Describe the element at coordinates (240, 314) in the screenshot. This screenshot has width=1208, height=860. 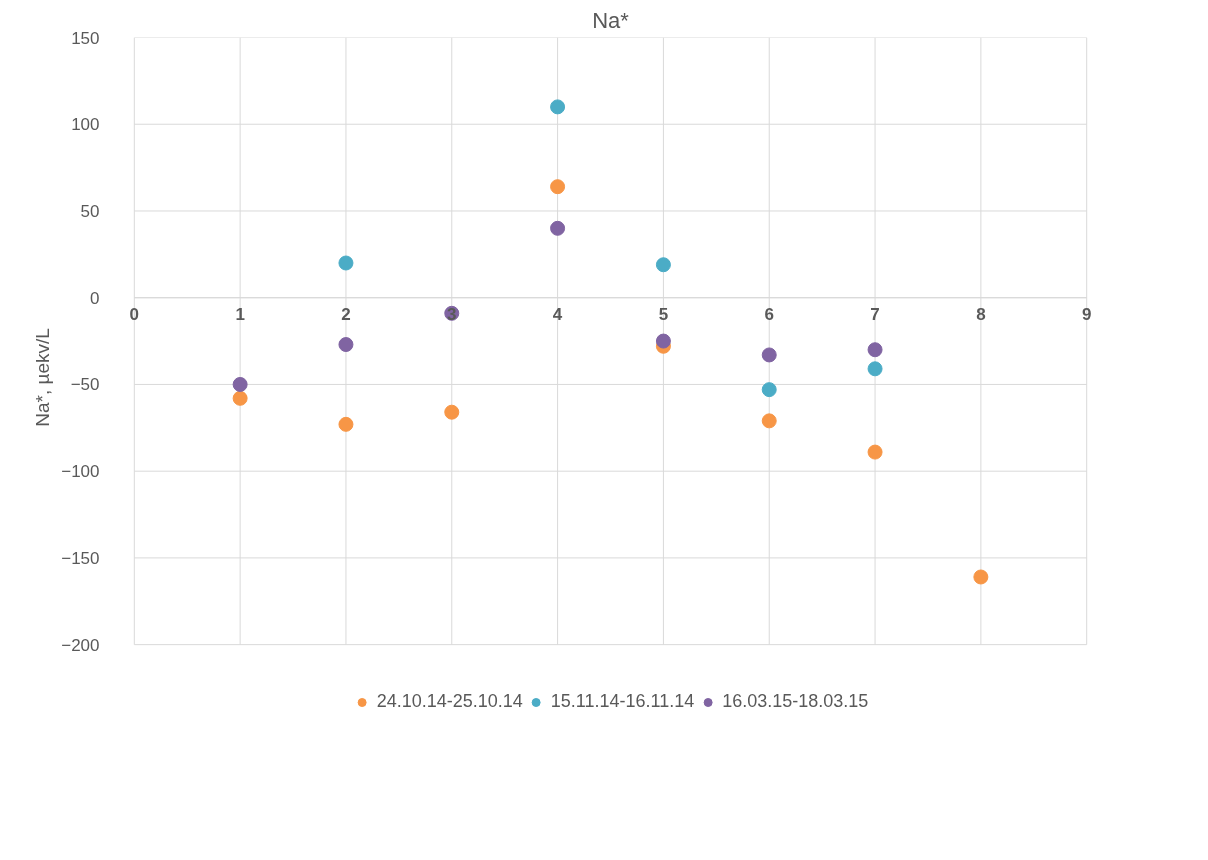
I see `x-tick-label: 1` at that location.